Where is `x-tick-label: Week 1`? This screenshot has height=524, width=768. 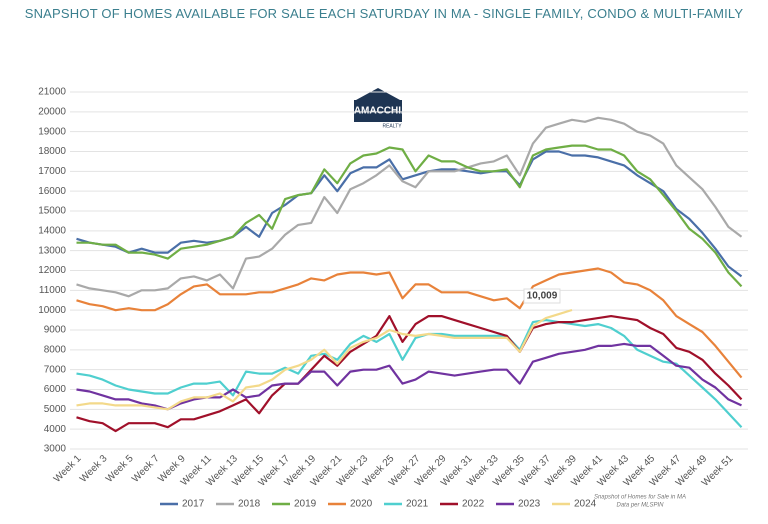 x-tick-label: Week 1 is located at coordinates (68, 469).